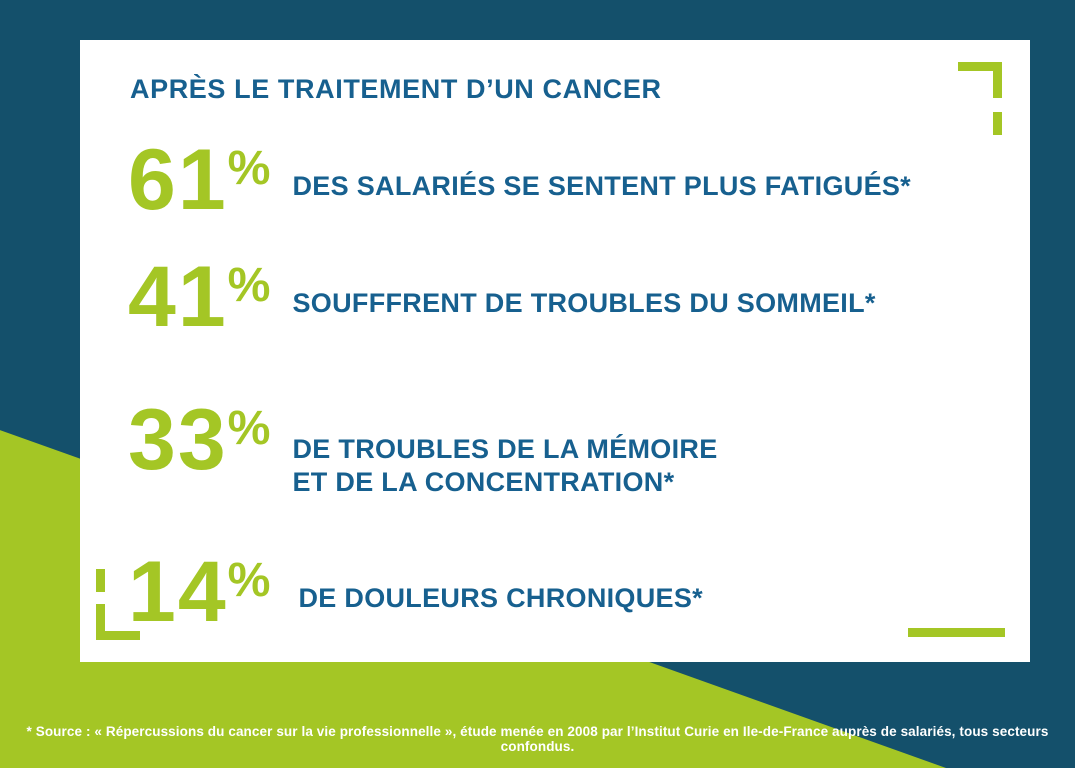 The image size is (1075, 768). Describe the element at coordinates (505, 449) in the screenshot. I see `stat-label-line1: DE TROUBLES DE LA MÉMOIRE` at that location.